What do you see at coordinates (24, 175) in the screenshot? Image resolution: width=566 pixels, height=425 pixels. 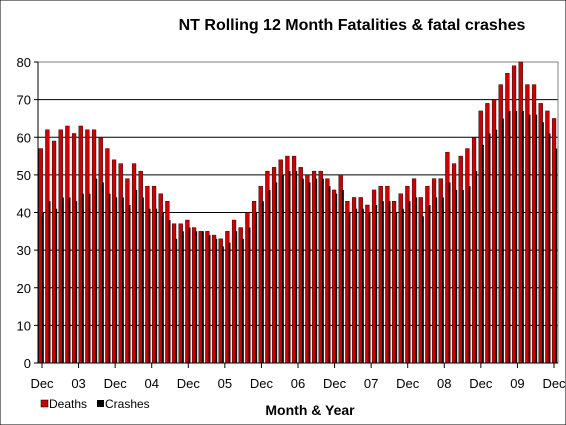 I see `y-tick-label: 50` at bounding box center [24, 175].